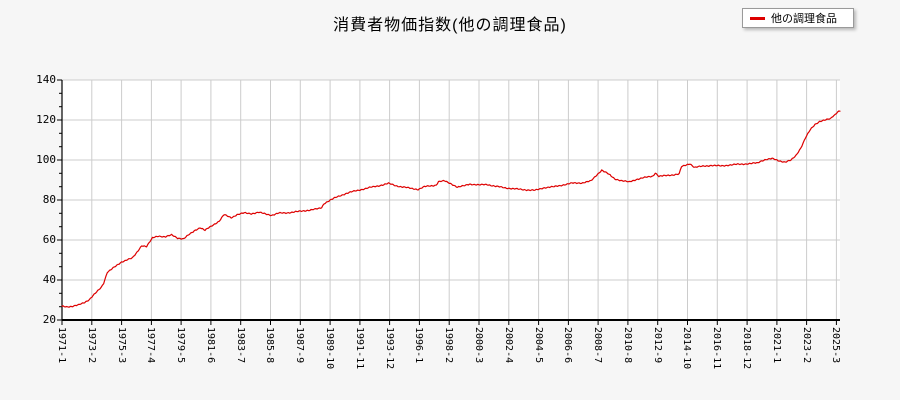  Describe the element at coordinates (449, 345) in the screenshot. I see `x-tick-label: 1998-2` at that location.